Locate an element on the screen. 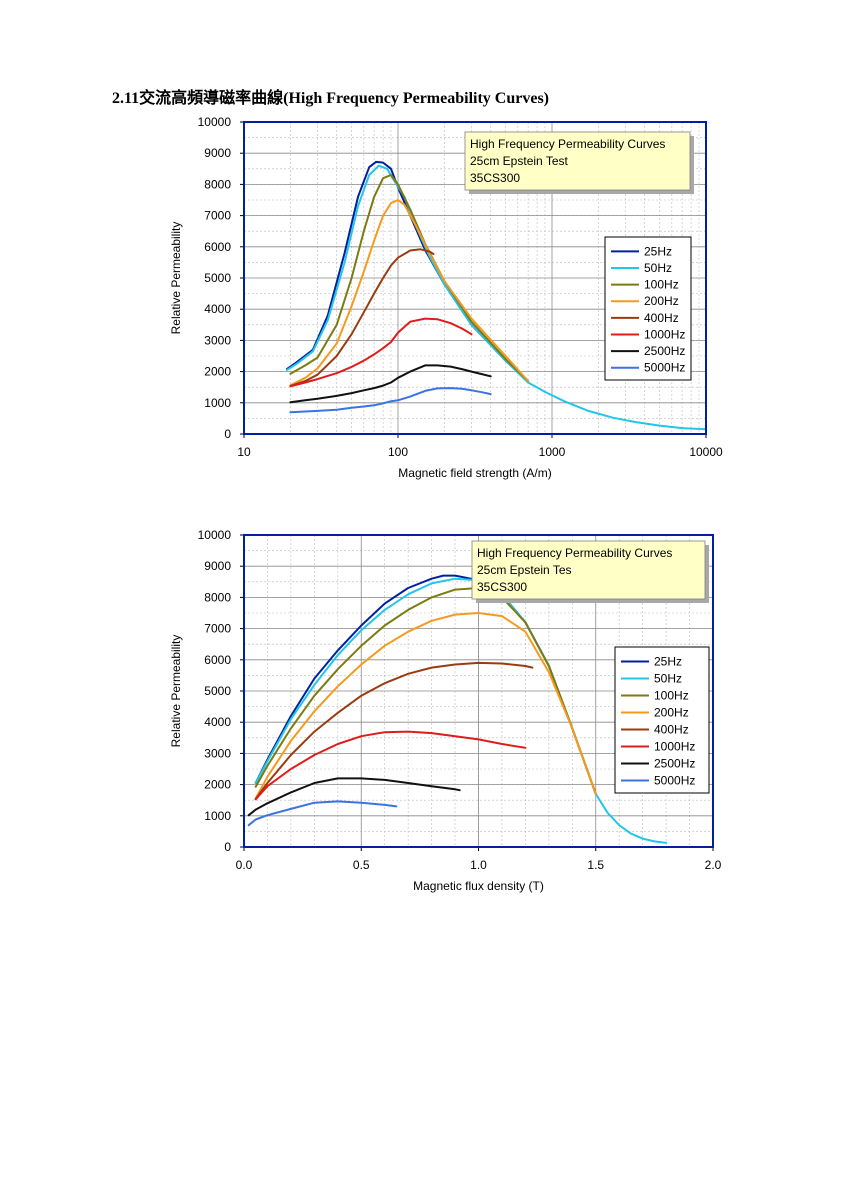 Image resolution: width=849 pixels, height=1200 pixels. note-line: 25cm Epstein Test is located at coordinates (519, 161).